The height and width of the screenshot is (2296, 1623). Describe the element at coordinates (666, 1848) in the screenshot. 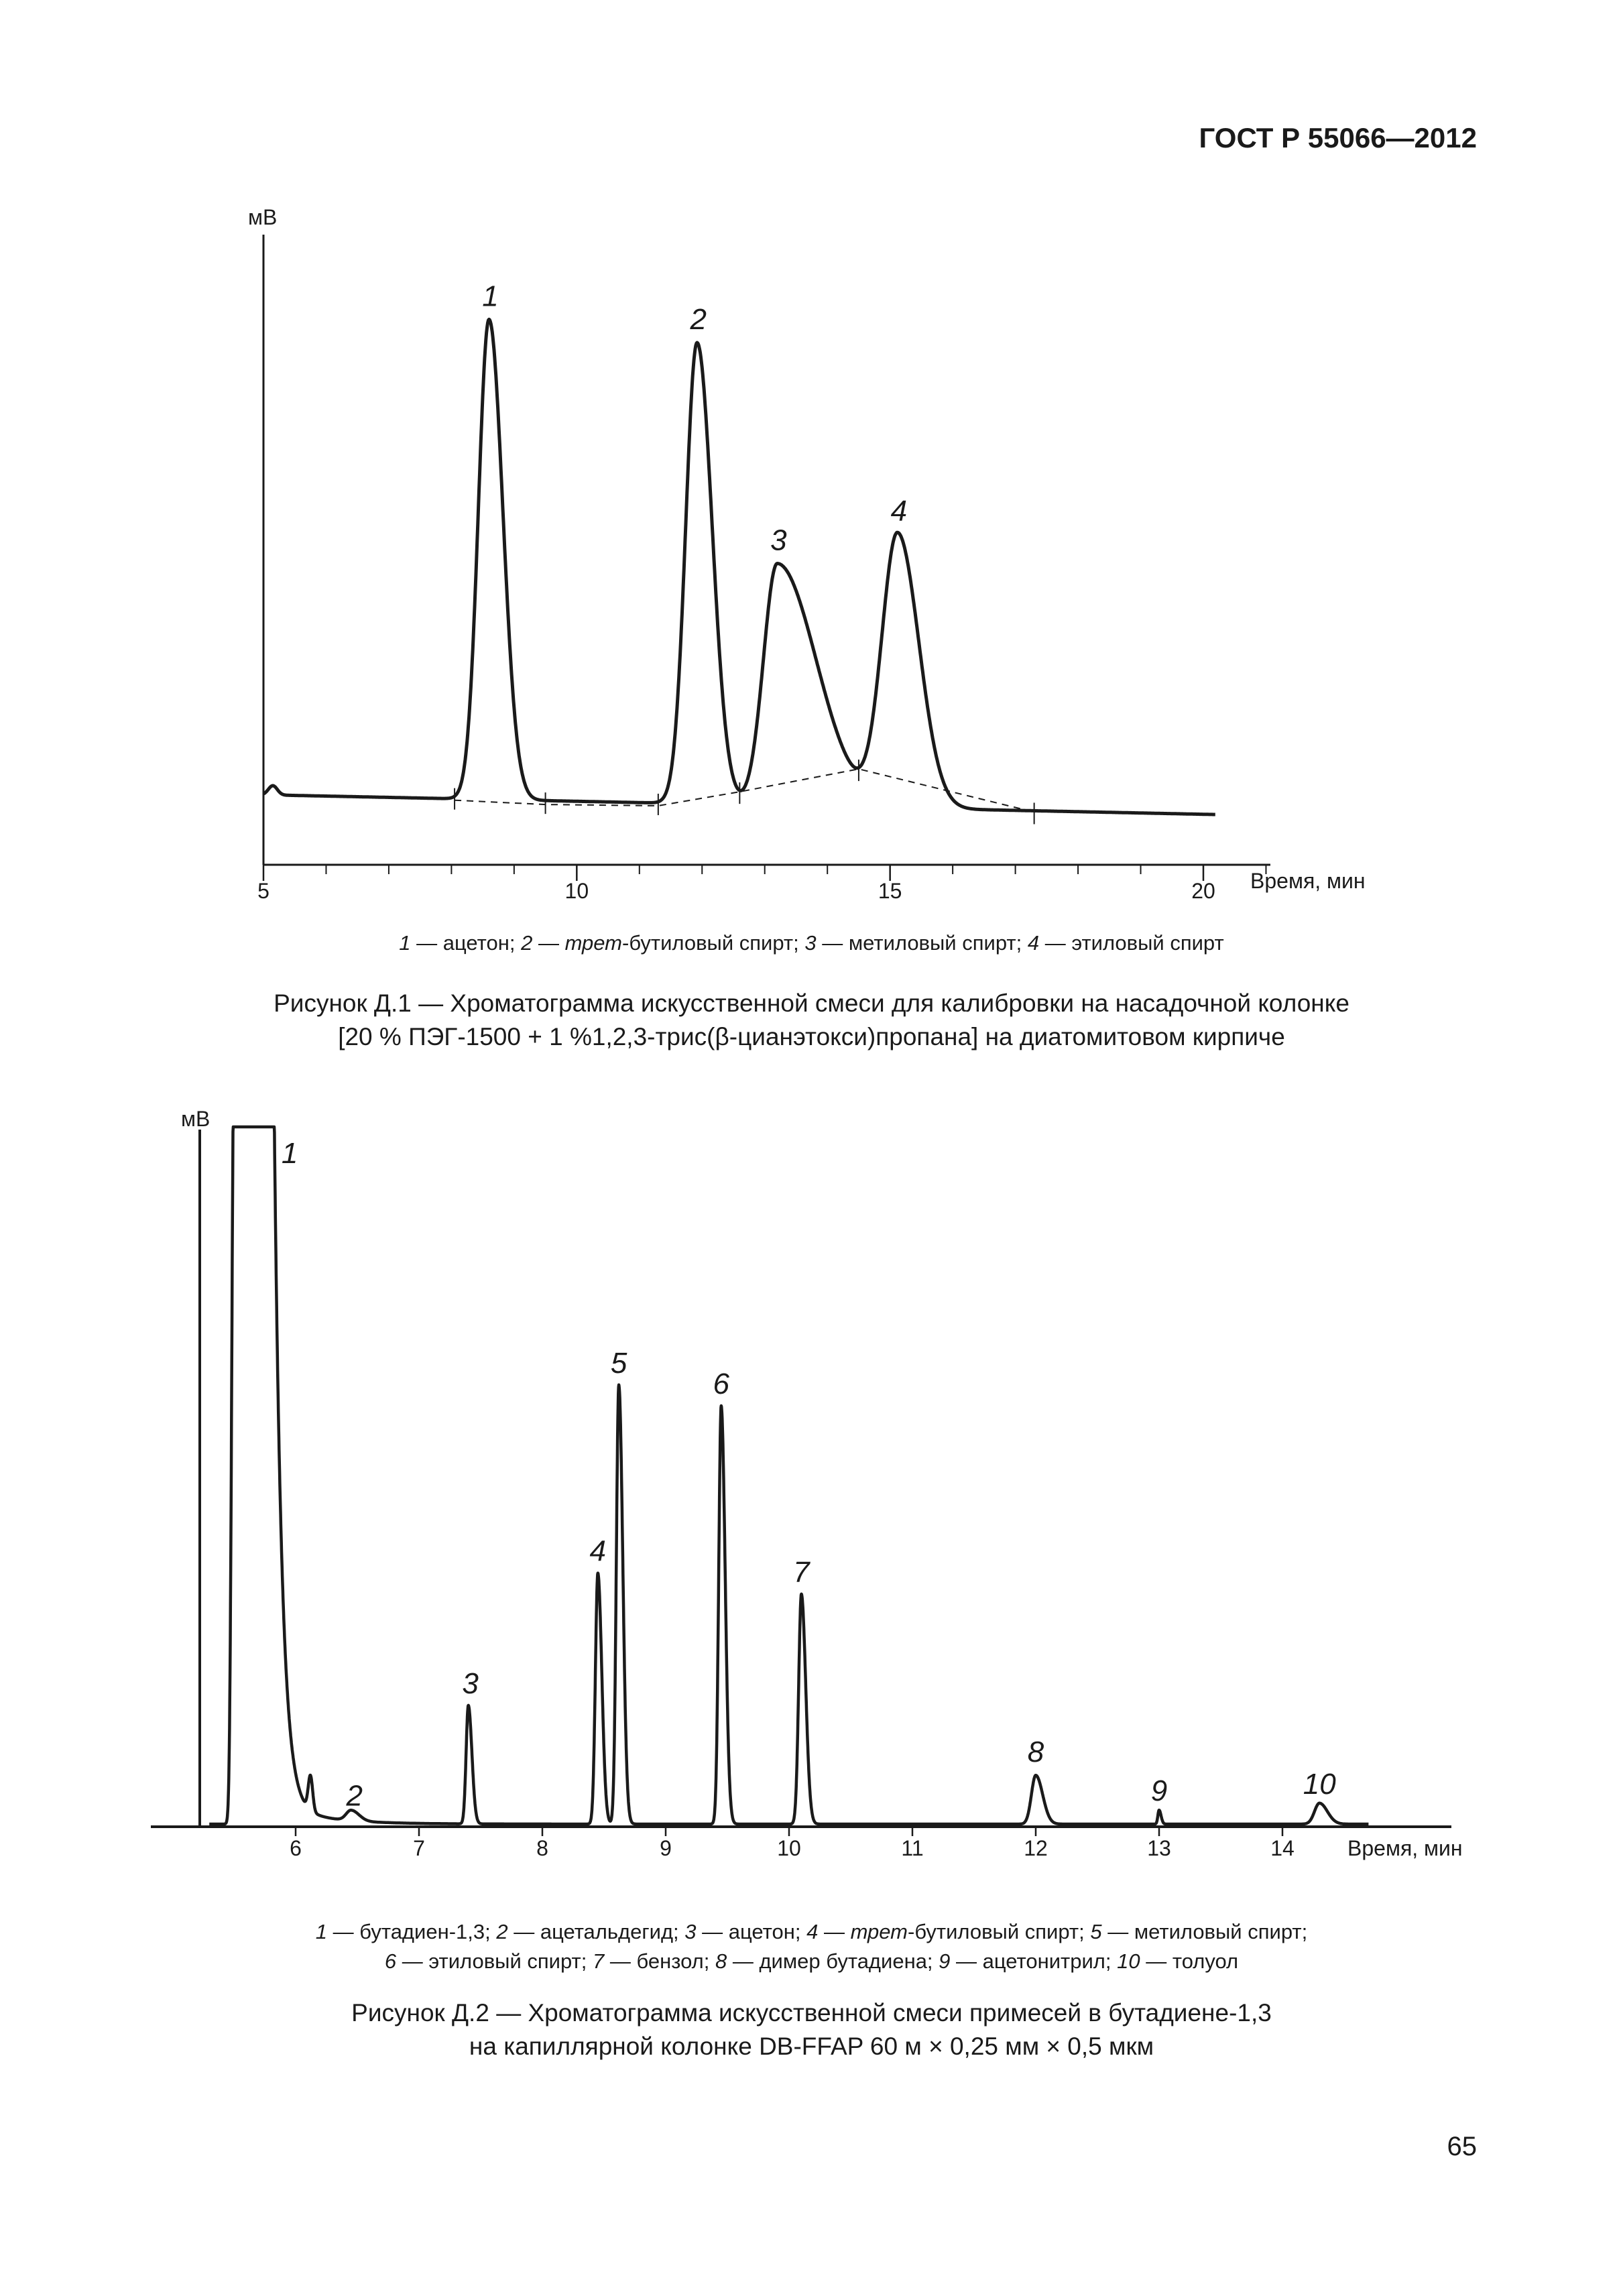

I see `x-tick-label: 9` at that location.